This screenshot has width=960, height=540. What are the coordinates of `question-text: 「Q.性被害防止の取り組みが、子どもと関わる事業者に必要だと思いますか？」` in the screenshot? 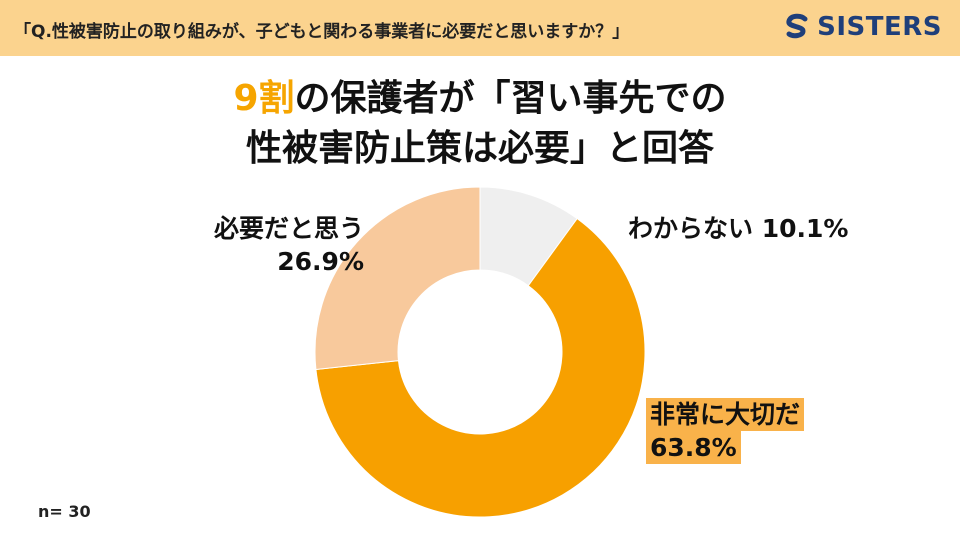 It's located at (322, 32).